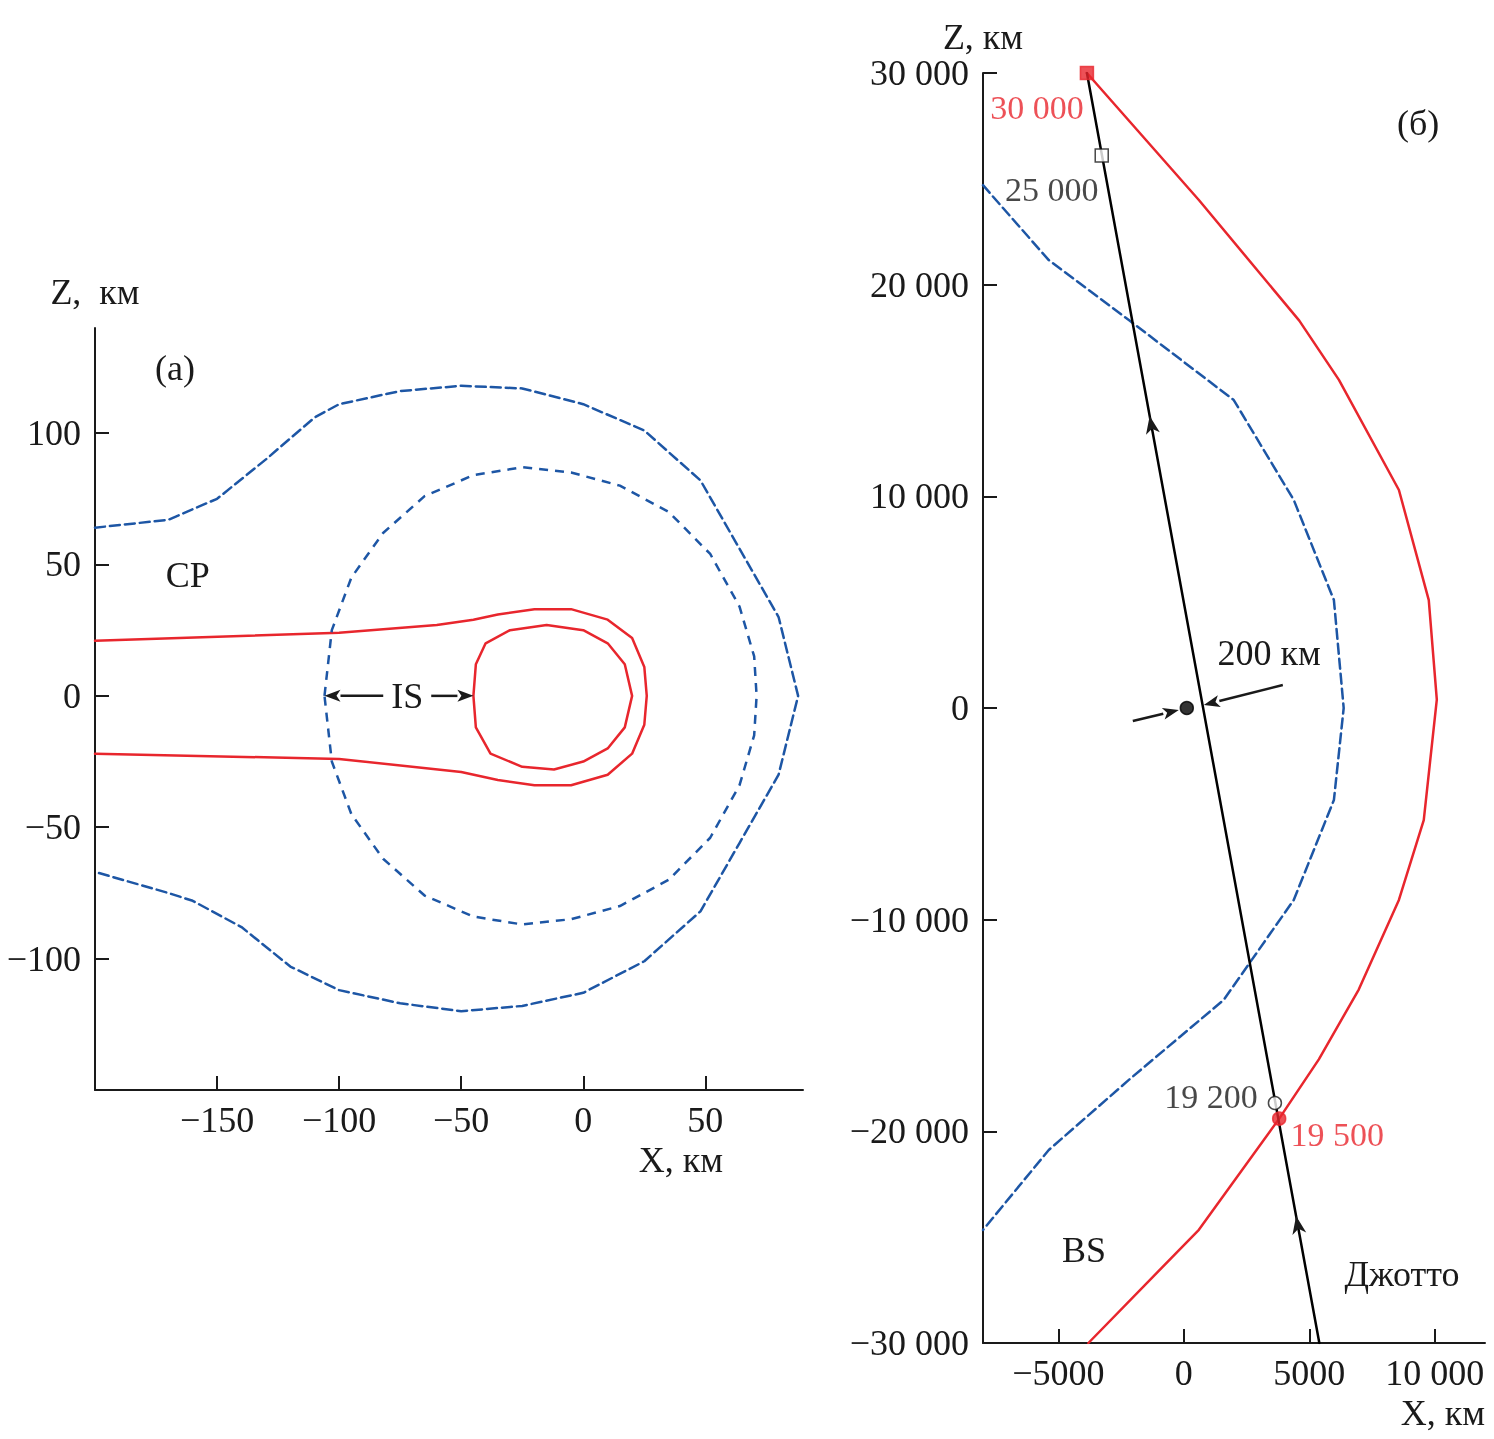 Image resolution: width=1494 pixels, height=1439 pixels. I want to click on y-tick-label: 10 000, so click(919, 496).